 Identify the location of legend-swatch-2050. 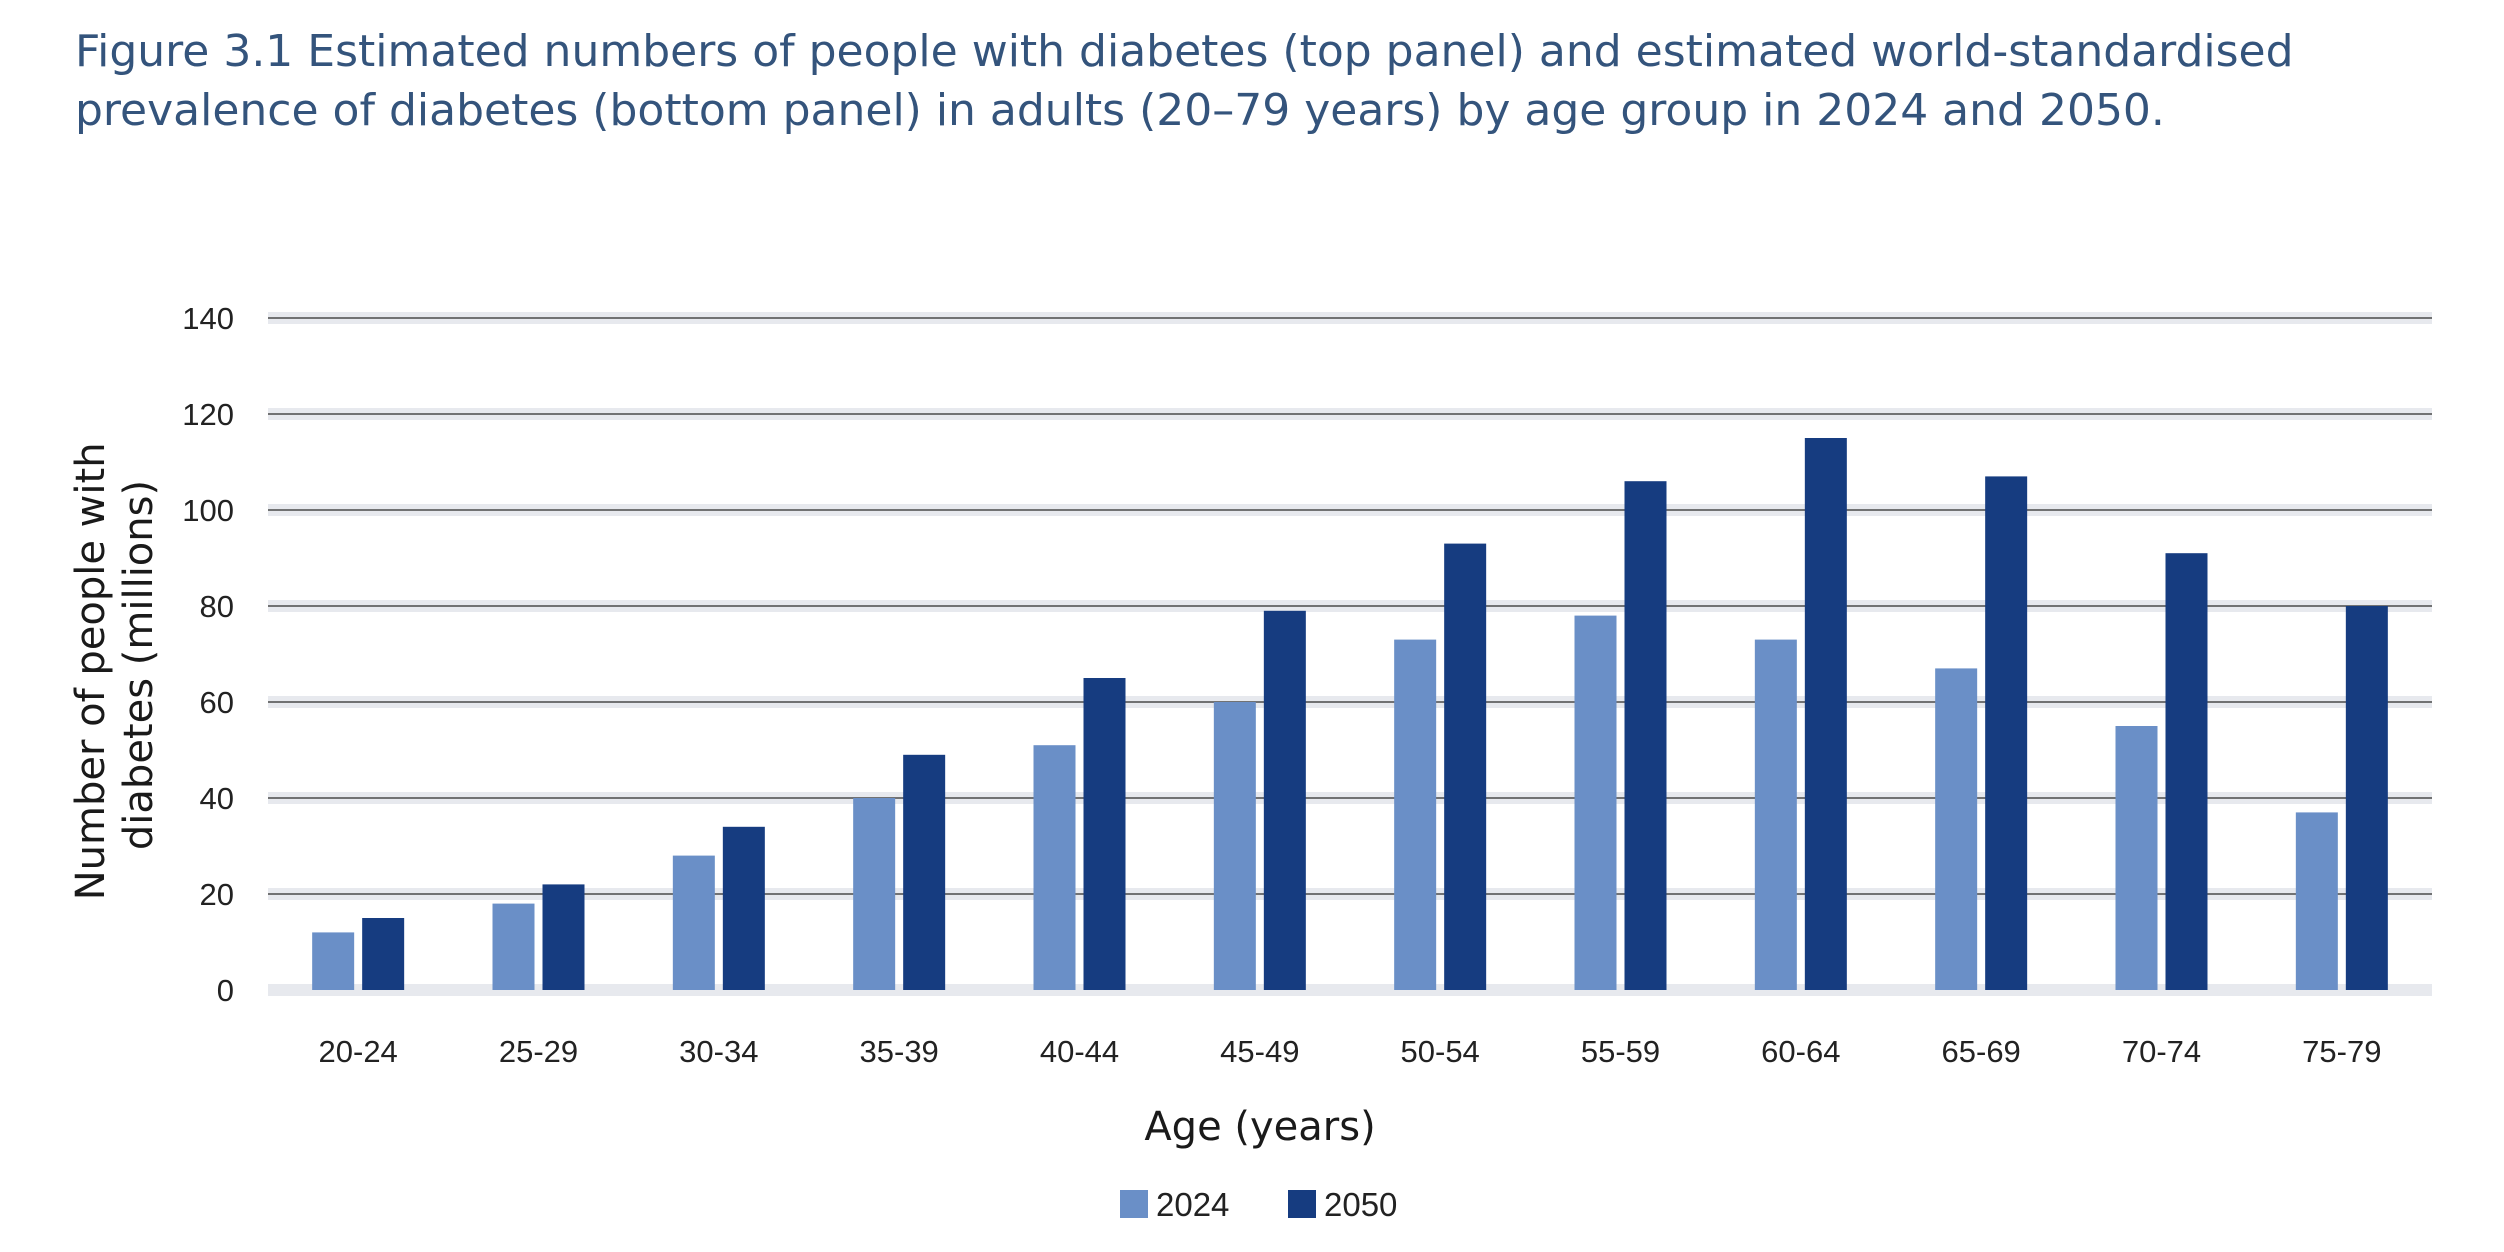
(1302, 1204).